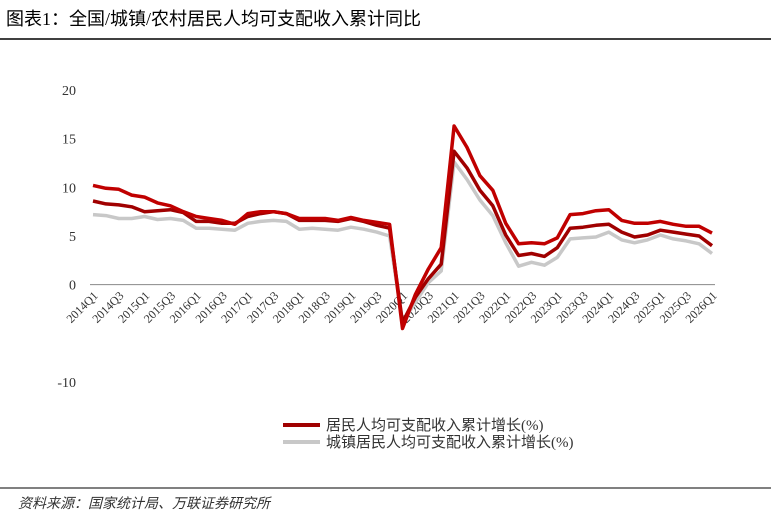  Describe the element at coordinates (66, 383) in the screenshot. I see `y-tick-label: -10` at that location.